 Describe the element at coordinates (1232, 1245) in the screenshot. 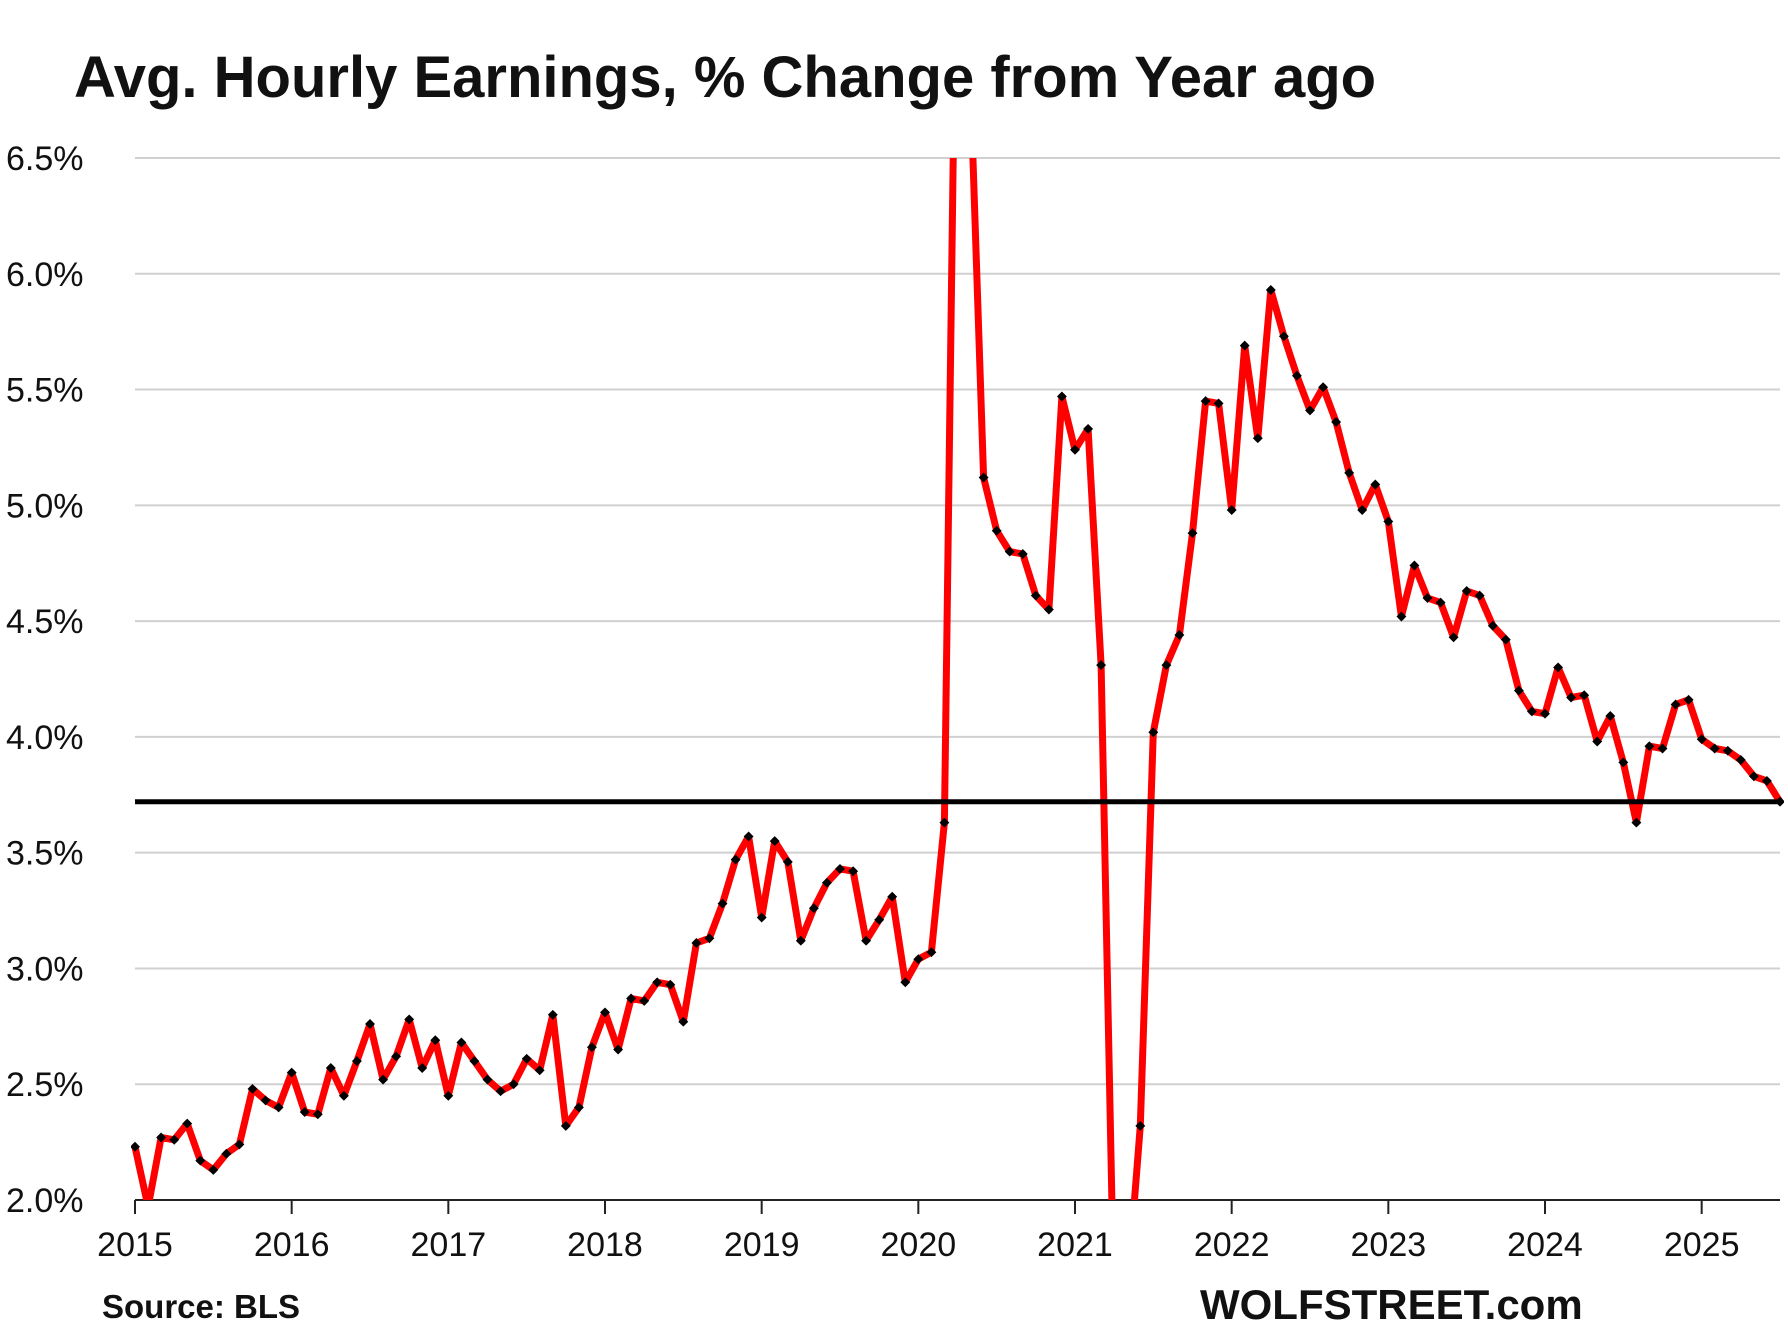

I see `x-tick-label: 2022` at that location.